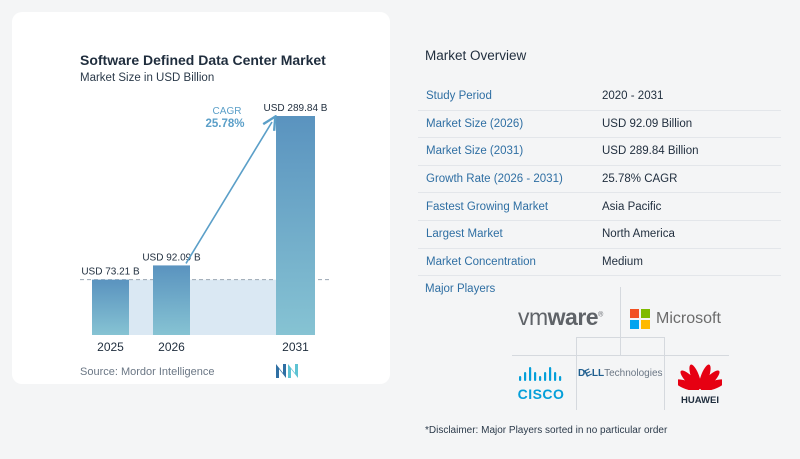 The image size is (800, 459). What do you see at coordinates (147, 372) in the screenshot?
I see `chart-source: Source: Mordor Intelligence` at bounding box center [147, 372].